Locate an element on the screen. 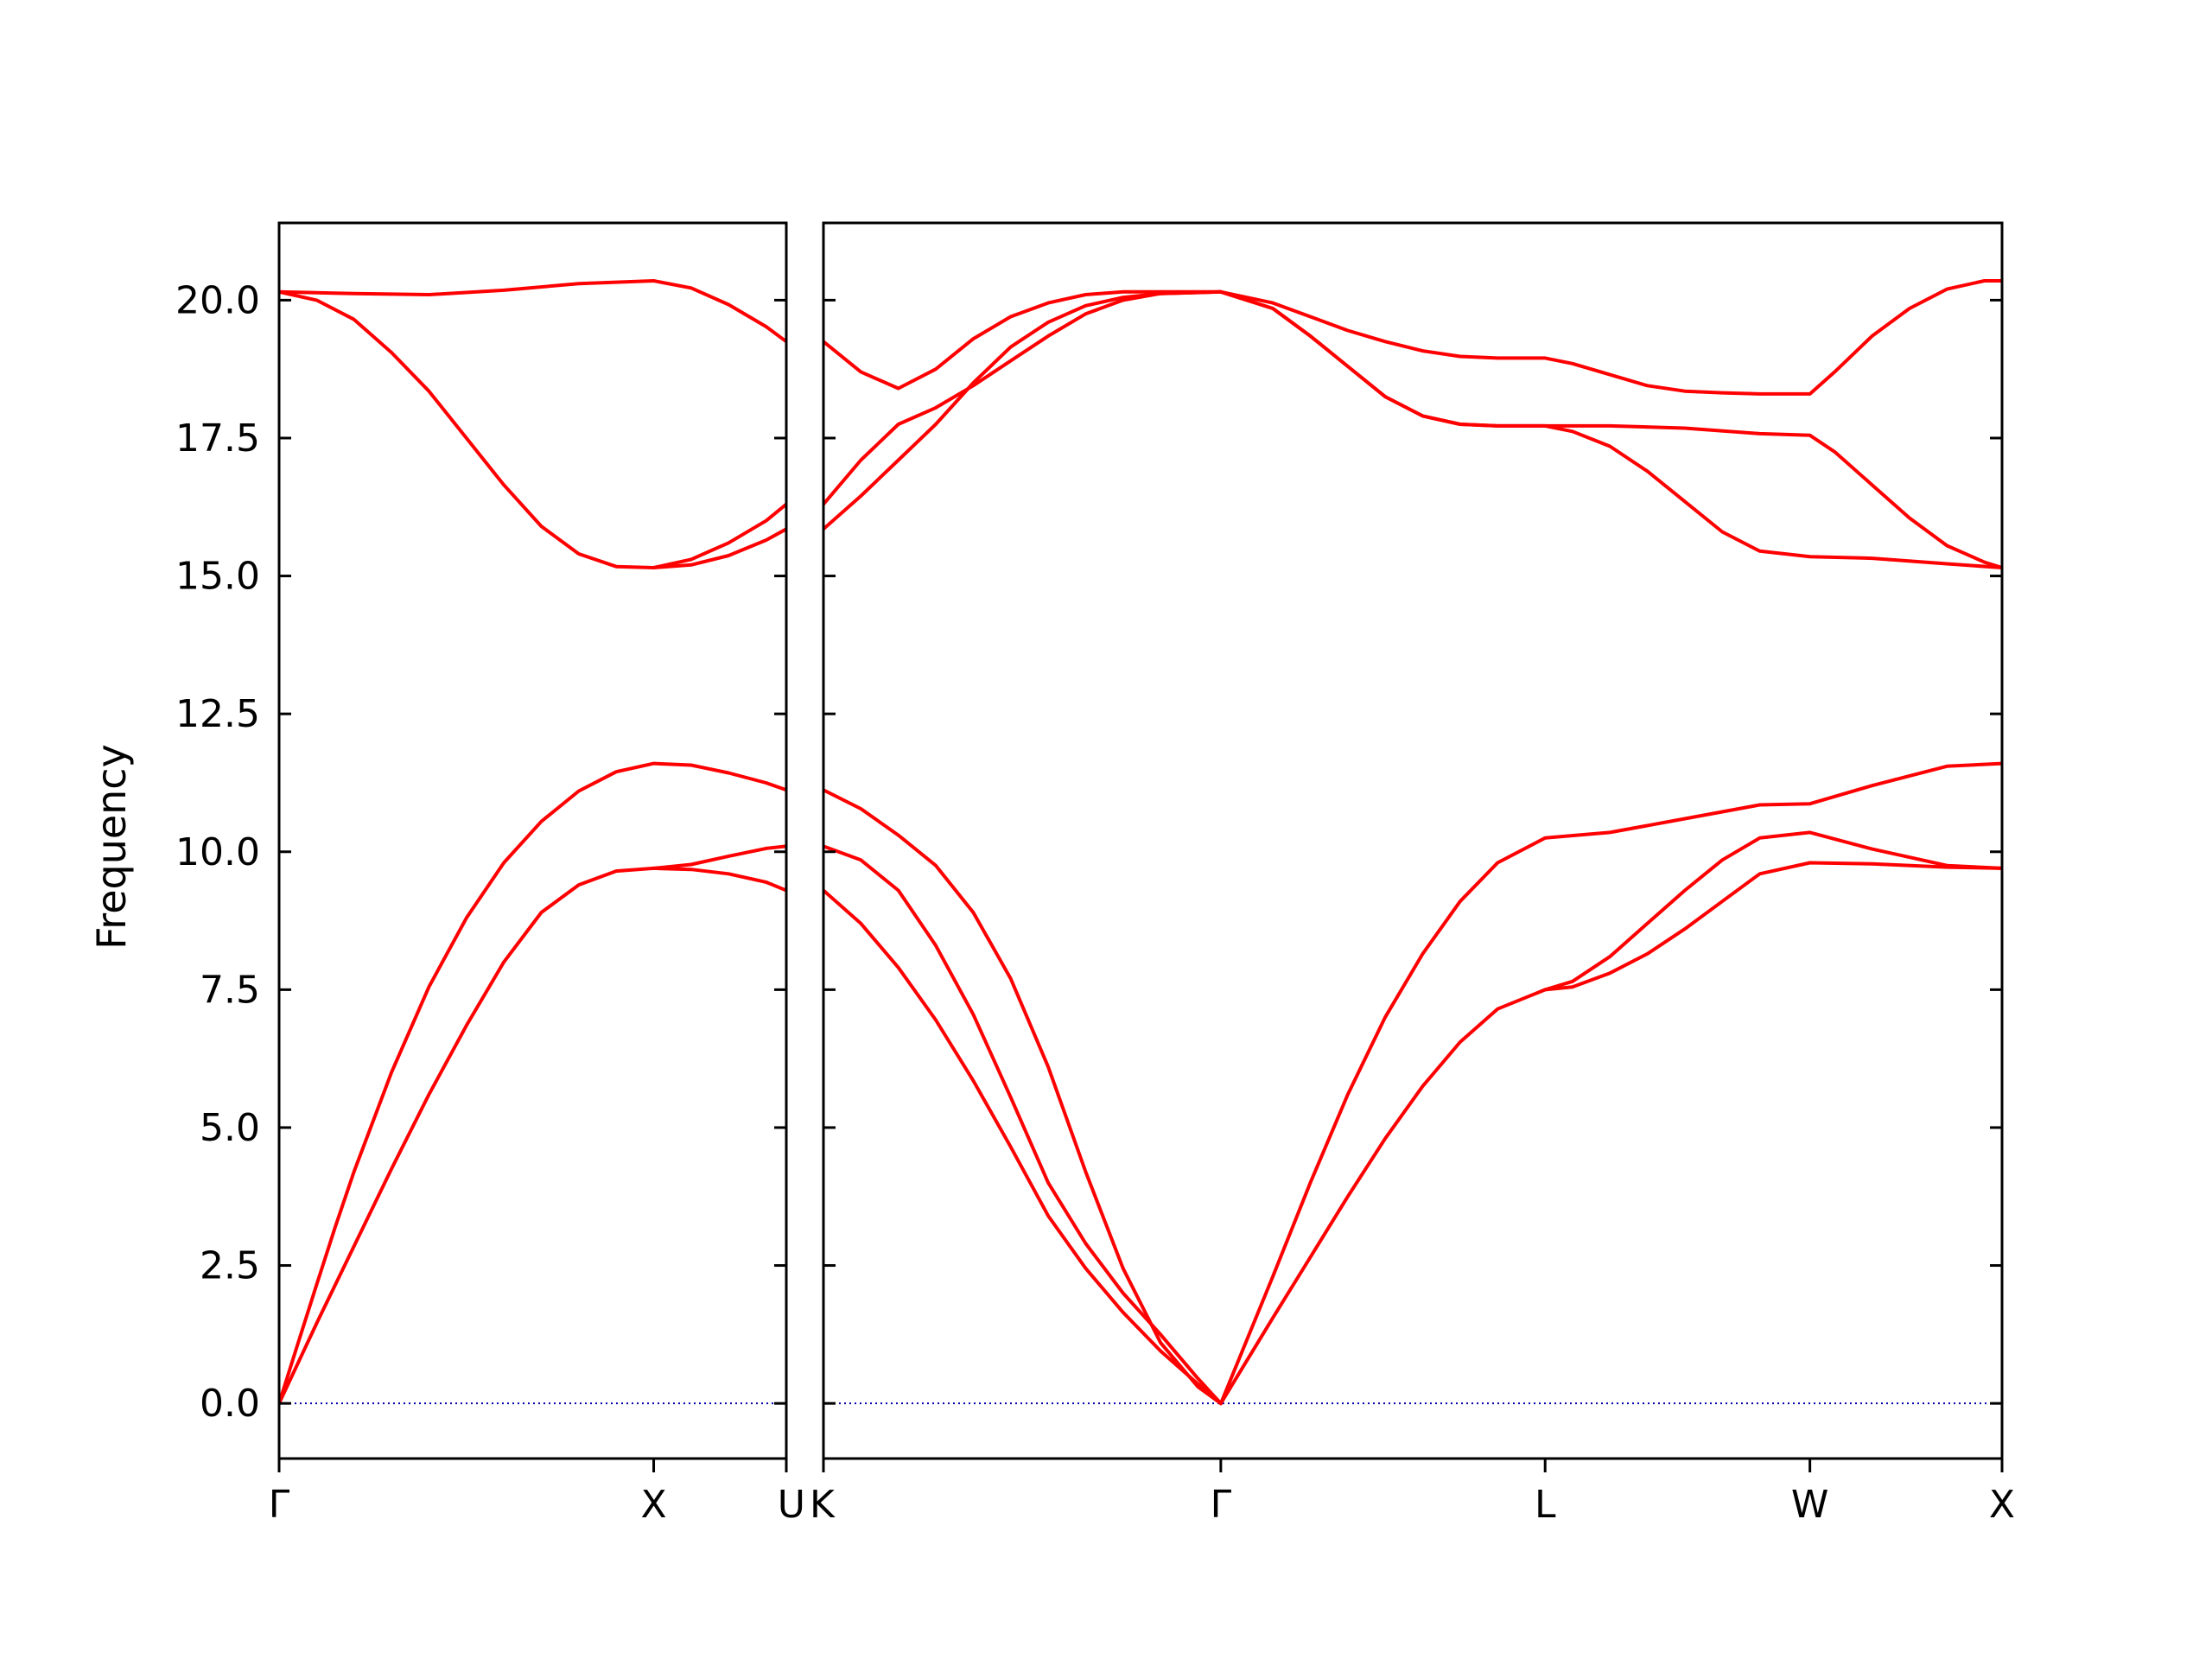 The height and width of the screenshot is (1659, 2212). y-axis-label: Frequency is located at coordinates (111, 847).